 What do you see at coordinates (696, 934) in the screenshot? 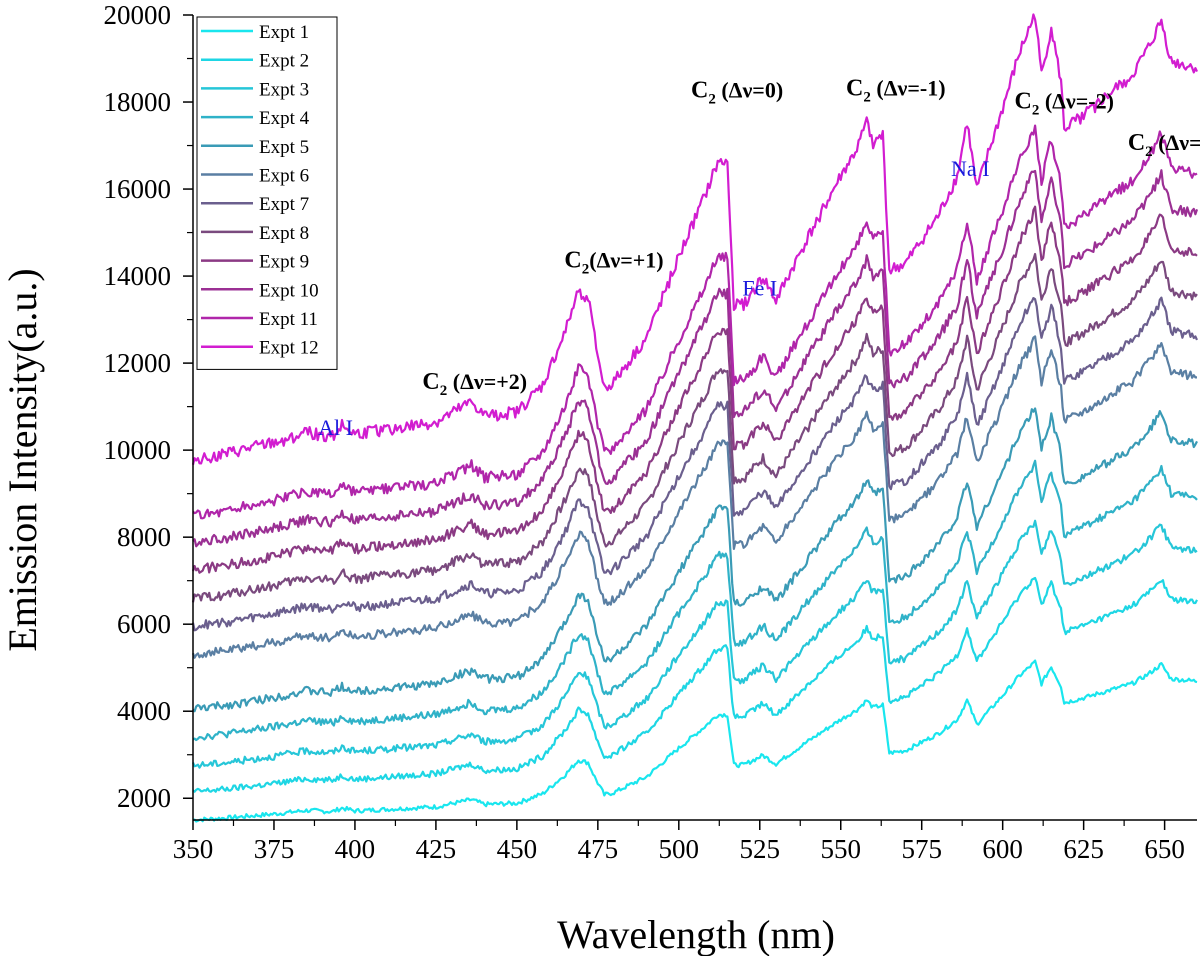
I see `x-axis-title: Wavelength (nm)` at bounding box center [696, 934].